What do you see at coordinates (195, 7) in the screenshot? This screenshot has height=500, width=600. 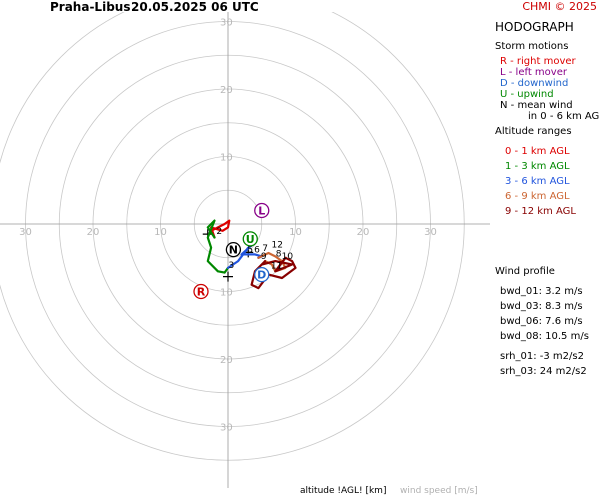 I see `sounding-datetime: 20.05.2025 06 UTC` at bounding box center [195, 7].